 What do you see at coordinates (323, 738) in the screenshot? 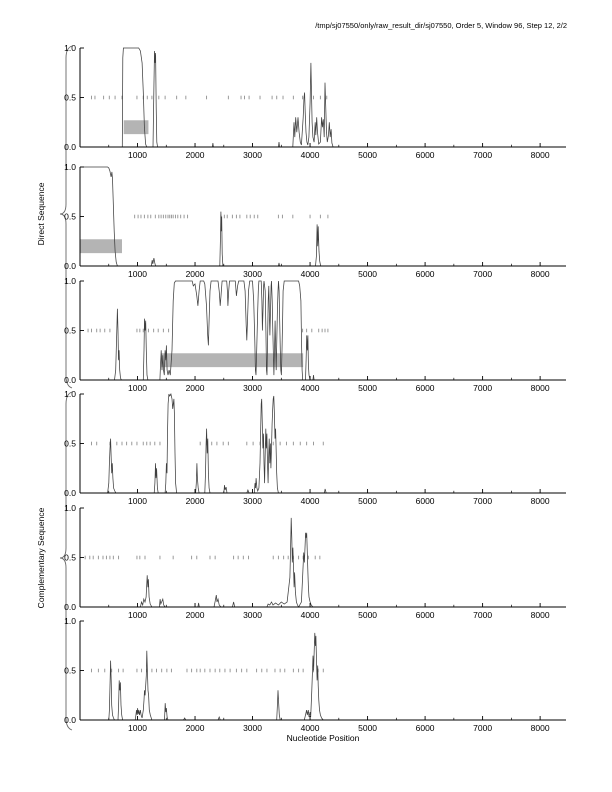
I see `x-axis-title: Nucleotide Position` at bounding box center [323, 738].